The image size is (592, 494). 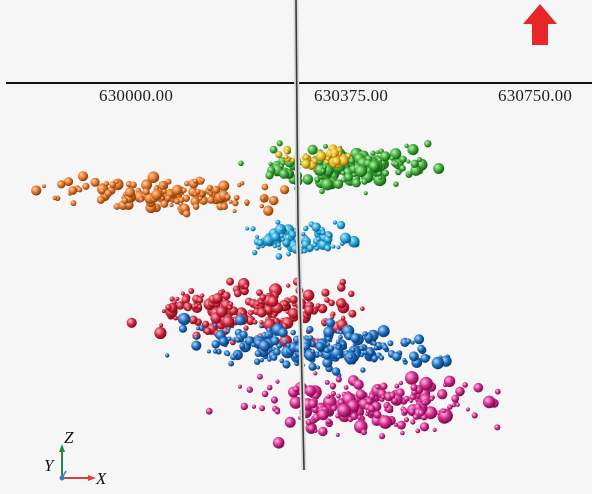 What do you see at coordinates (245, 313) in the screenshot?
I see `cloud-red` at bounding box center [245, 313].